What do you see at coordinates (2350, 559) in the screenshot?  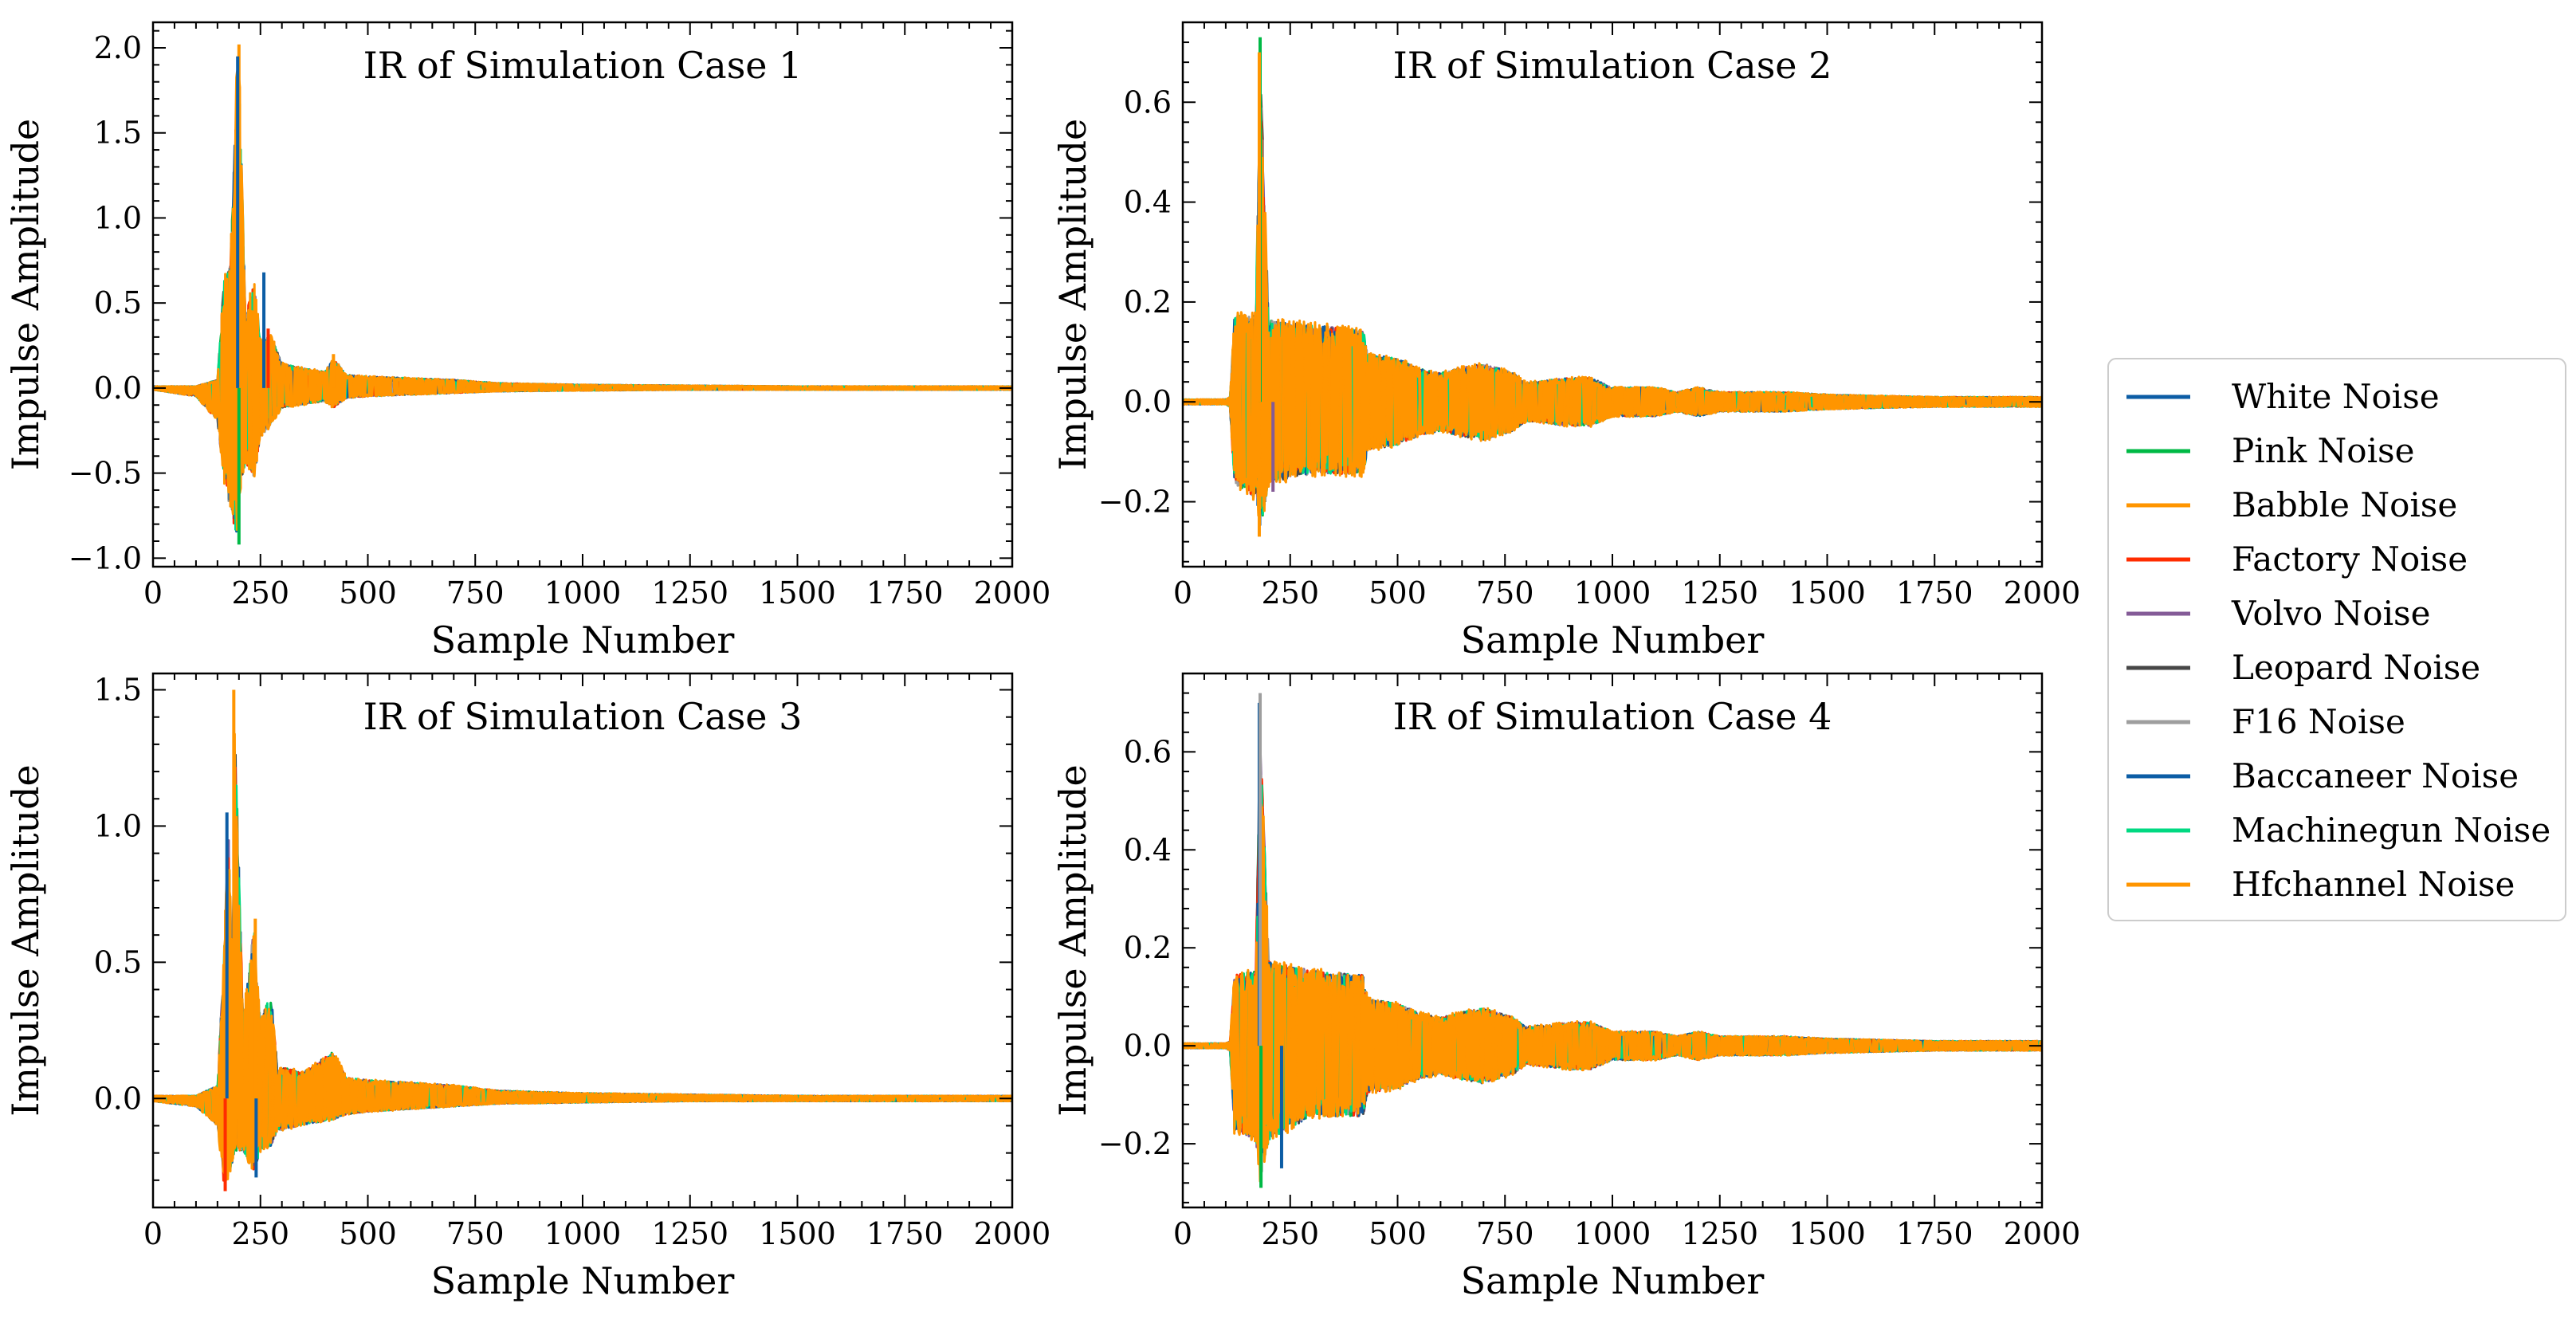 I see `legend-label: Factory Noise` at bounding box center [2350, 559].